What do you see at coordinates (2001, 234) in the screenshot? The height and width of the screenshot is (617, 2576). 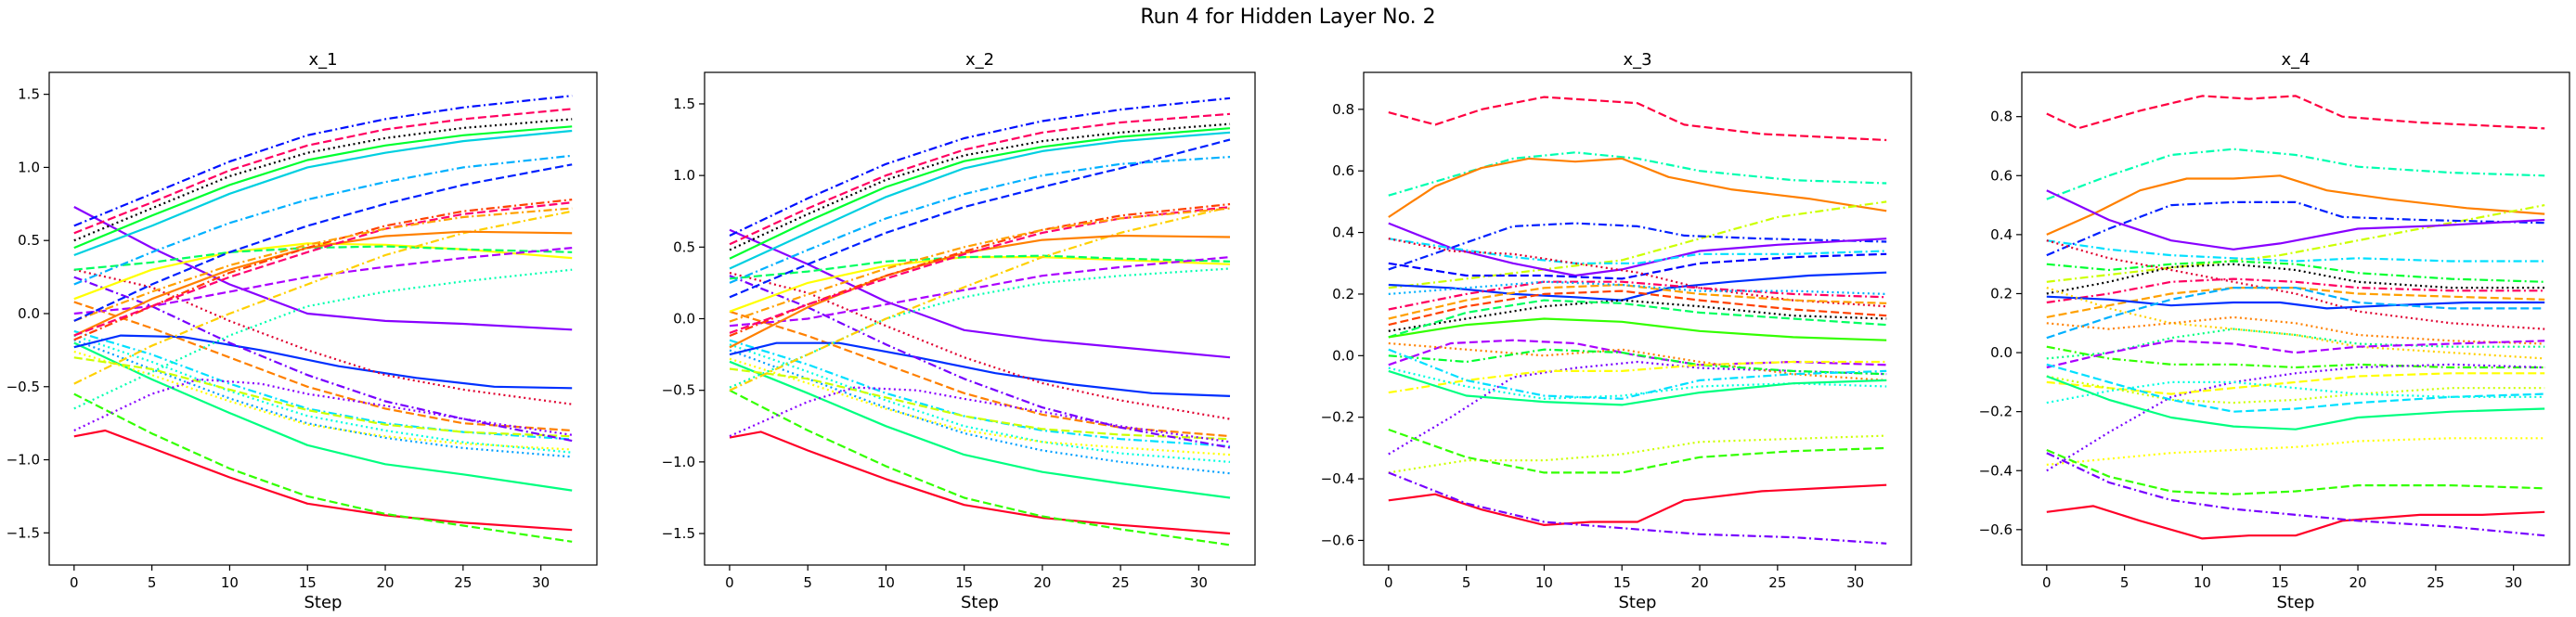 I see `y-tick-label: 0.4` at bounding box center [2001, 234].